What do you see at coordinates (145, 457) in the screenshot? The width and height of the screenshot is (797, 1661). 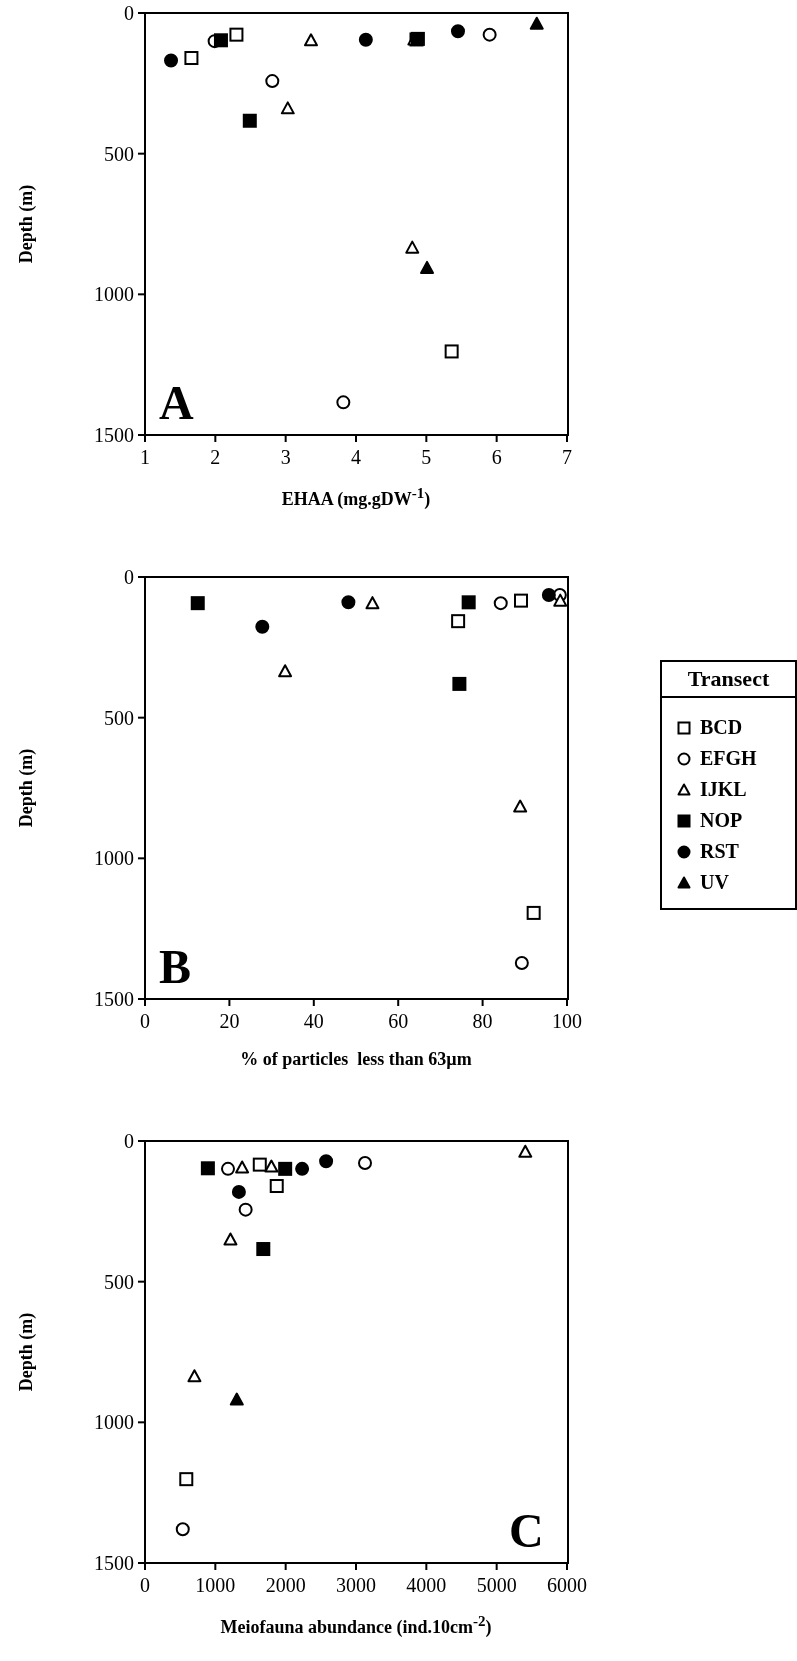 I see `x-tick-label: 1` at bounding box center [145, 457].